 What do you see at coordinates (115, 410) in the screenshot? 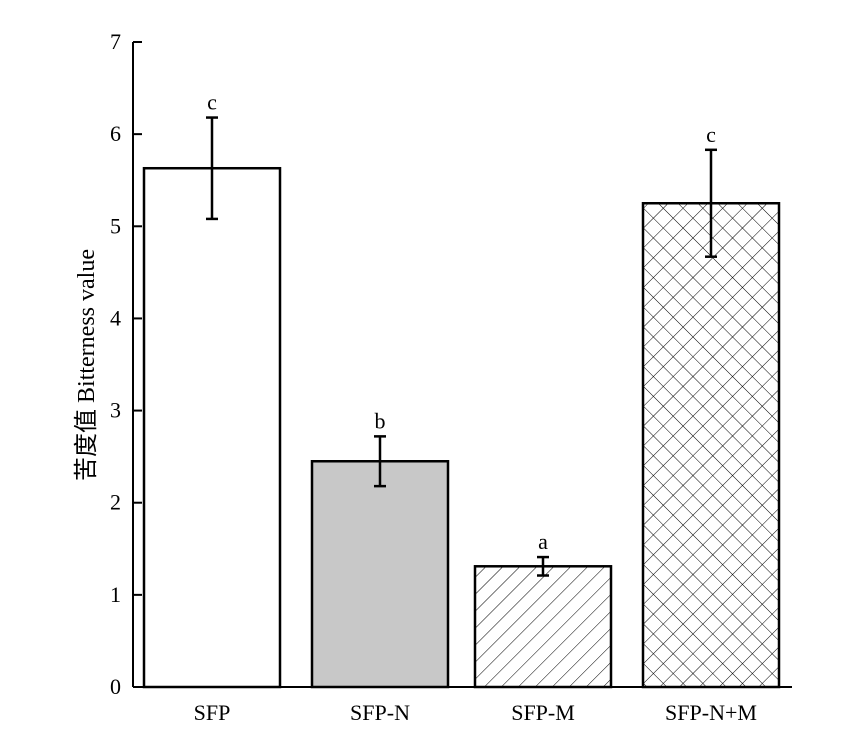
I see `y-tick-label: 3` at bounding box center [115, 410].